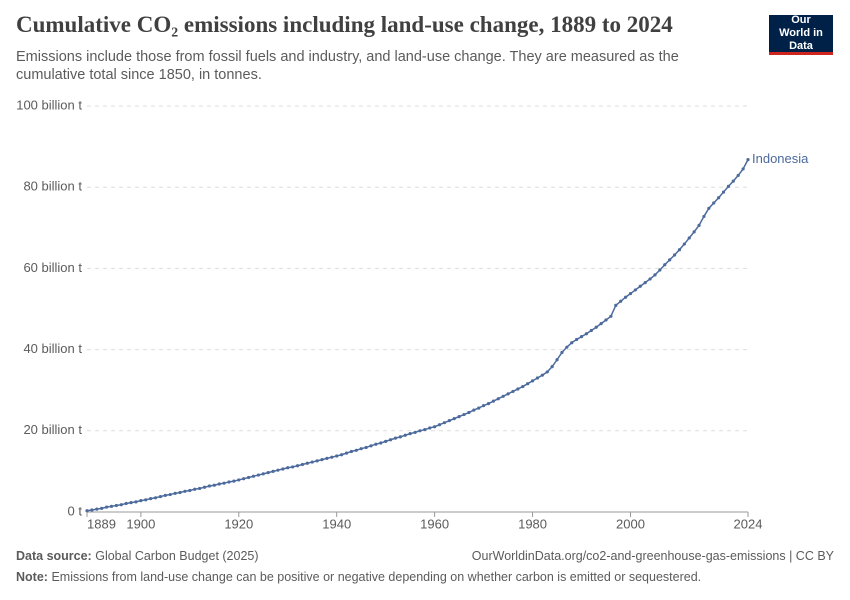 This screenshot has height=600, width=850. Describe the element at coordinates (140, 523) in the screenshot. I see `x-tick-label: 1900` at that location.